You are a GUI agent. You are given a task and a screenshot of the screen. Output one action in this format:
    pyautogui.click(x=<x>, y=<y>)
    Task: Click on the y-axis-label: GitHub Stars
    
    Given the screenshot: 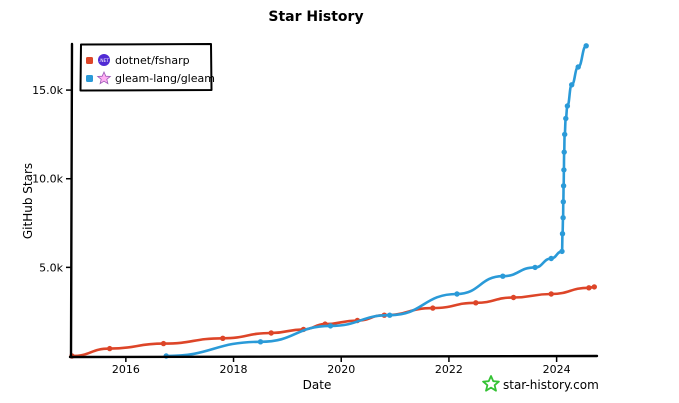 What is the action you would take?
    pyautogui.click(x=28, y=201)
    